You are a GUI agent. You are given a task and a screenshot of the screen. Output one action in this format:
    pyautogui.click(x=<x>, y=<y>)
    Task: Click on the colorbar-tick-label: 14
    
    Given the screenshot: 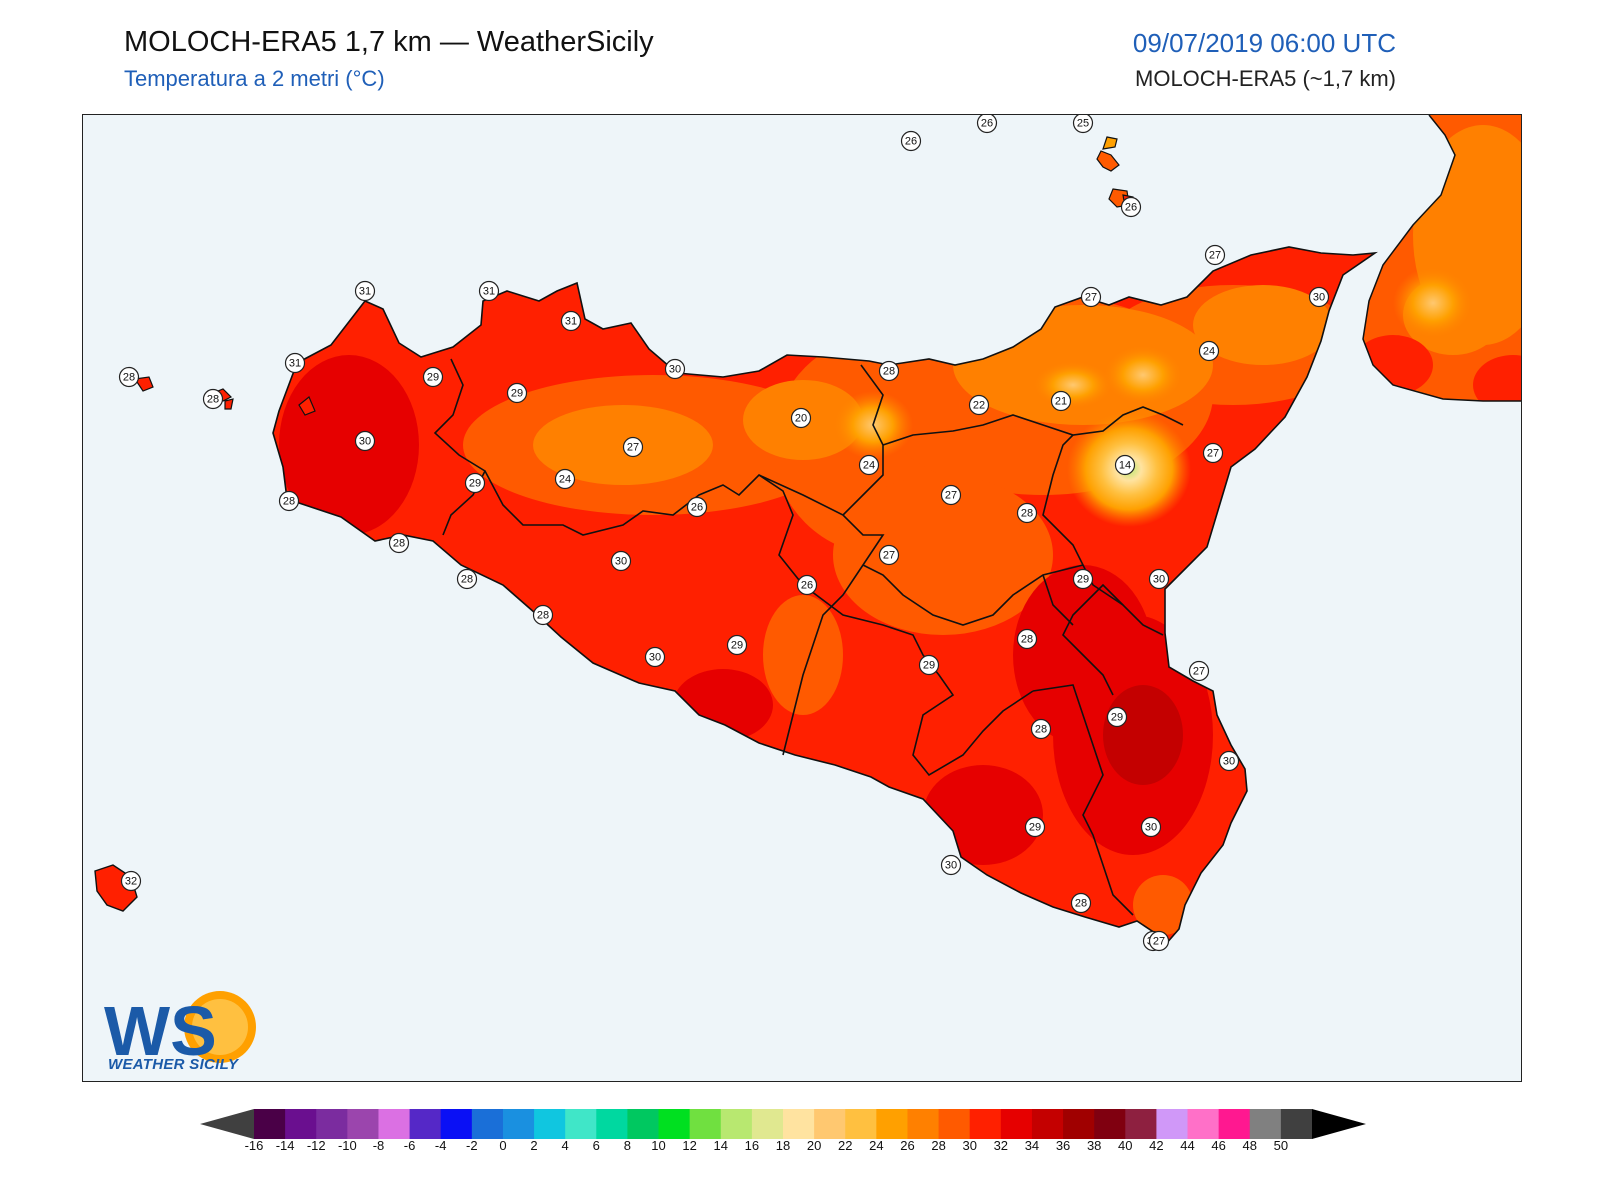 What is the action you would take?
    pyautogui.click(x=720, y=1145)
    